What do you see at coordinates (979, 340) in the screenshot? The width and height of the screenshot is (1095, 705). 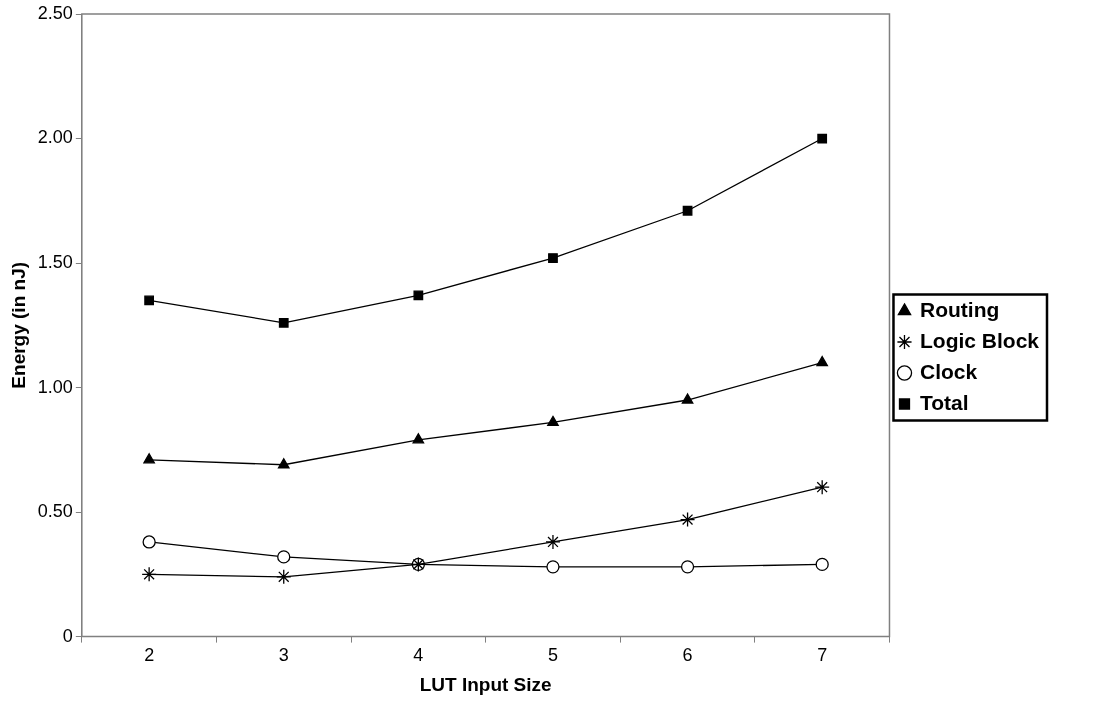 I see `legend-label: Logic Block` at bounding box center [979, 340].